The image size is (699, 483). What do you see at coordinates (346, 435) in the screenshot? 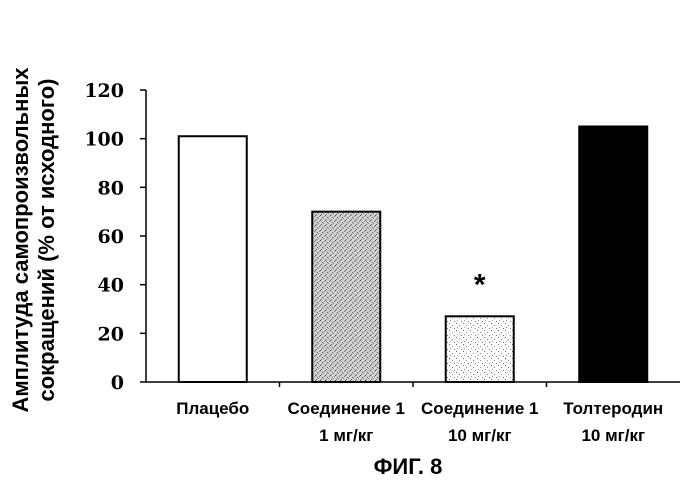
I see `category-label: 1 мг/кг` at bounding box center [346, 435].